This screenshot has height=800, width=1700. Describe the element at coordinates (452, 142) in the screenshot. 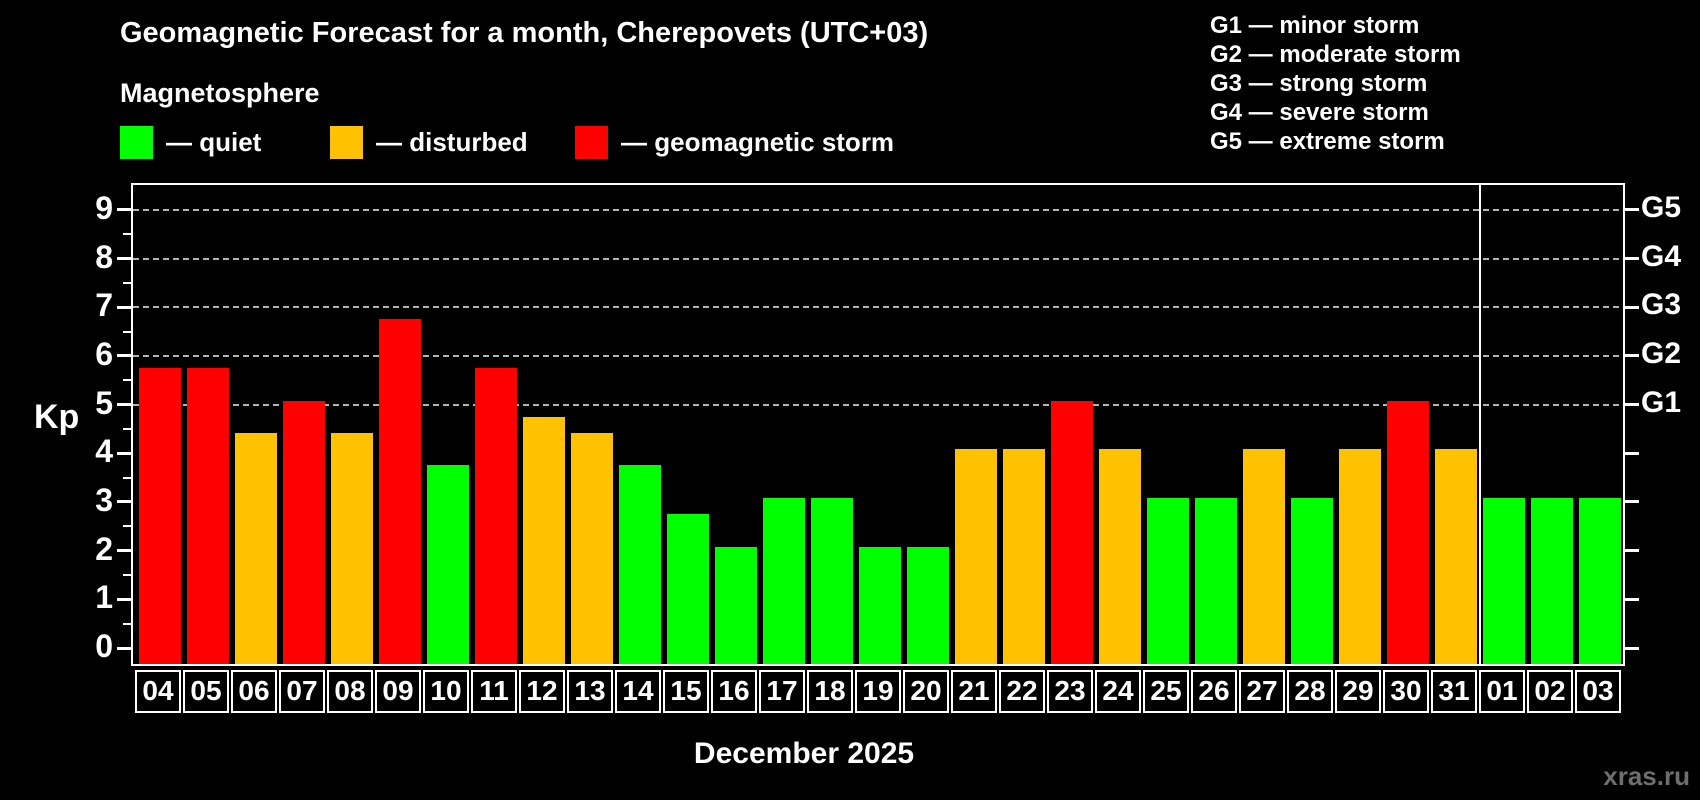

I see `legend-label-disturbed: — disturbed` at that location.